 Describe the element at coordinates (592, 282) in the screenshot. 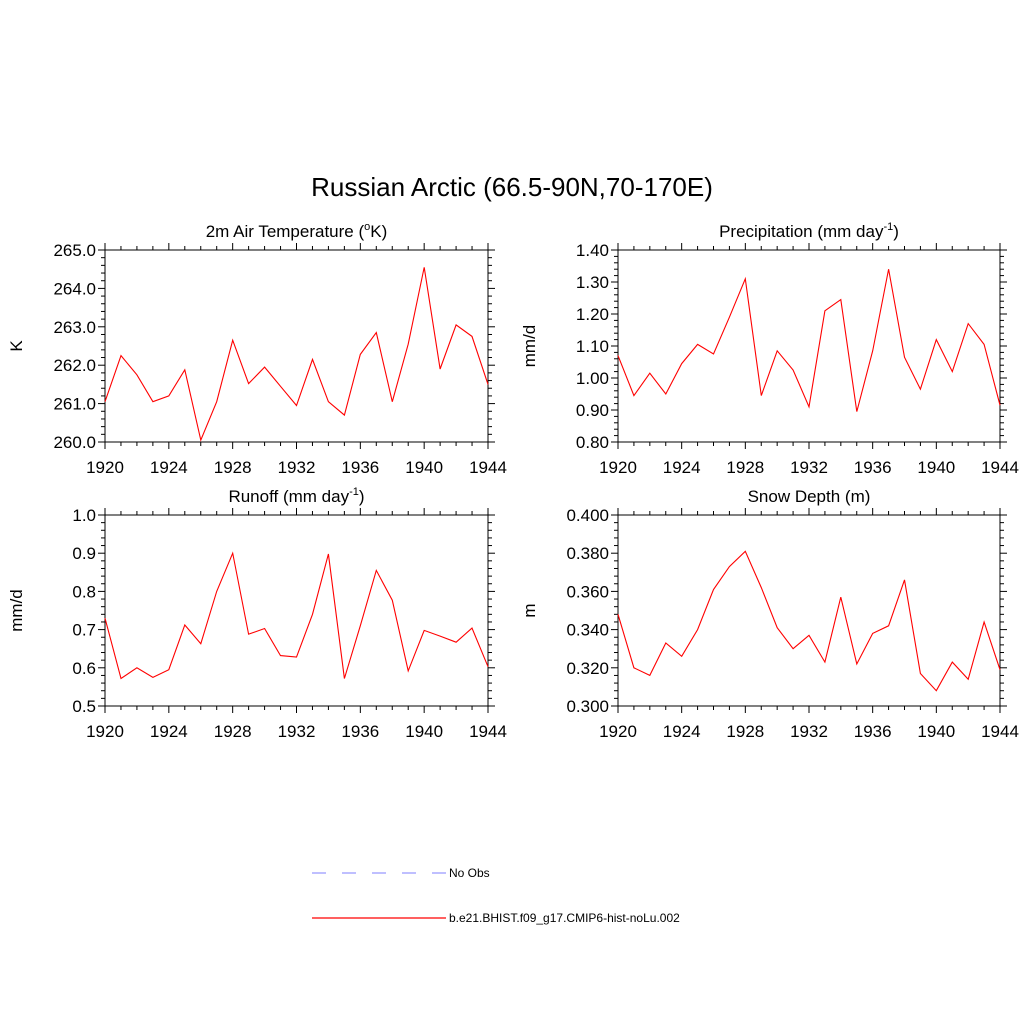

I see `y-tick-label: 1.30` at that location.